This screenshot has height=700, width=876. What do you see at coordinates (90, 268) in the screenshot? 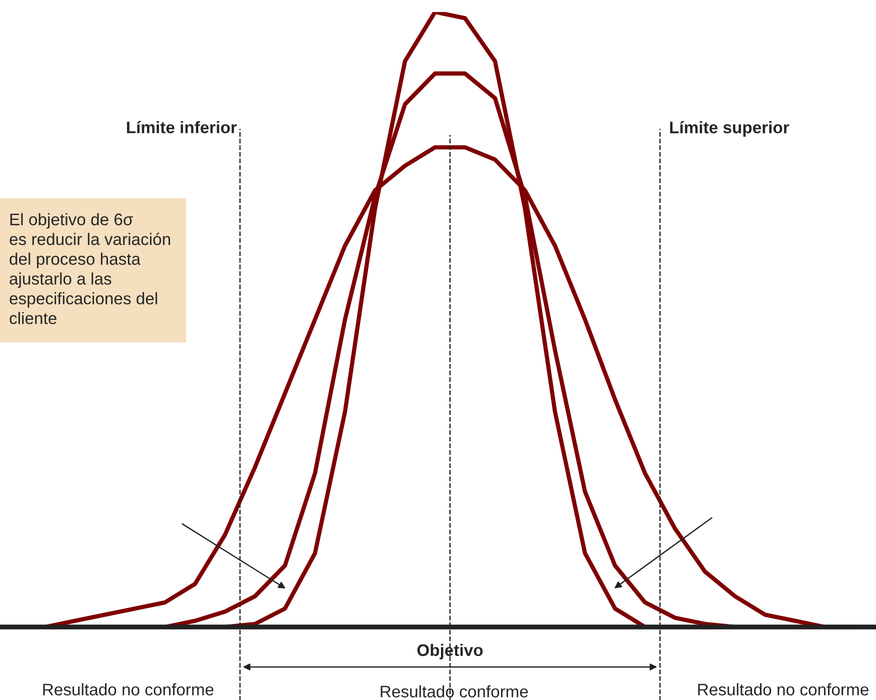
I see `annotation: El objetivo de 6σ es reducir la variación del proceso hasta ajustarlo a las especificaciones del cliente` at bounding box center [90, 268].